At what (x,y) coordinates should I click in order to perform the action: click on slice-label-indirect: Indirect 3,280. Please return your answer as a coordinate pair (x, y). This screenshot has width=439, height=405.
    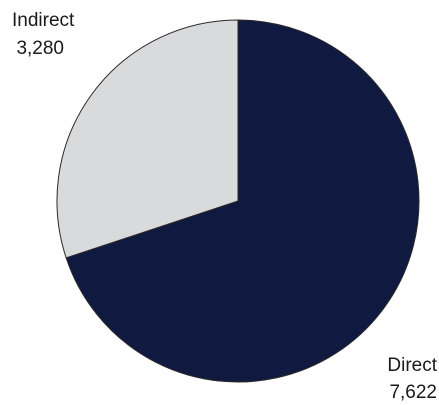
    Looking at the image, I should click on (43, 34).